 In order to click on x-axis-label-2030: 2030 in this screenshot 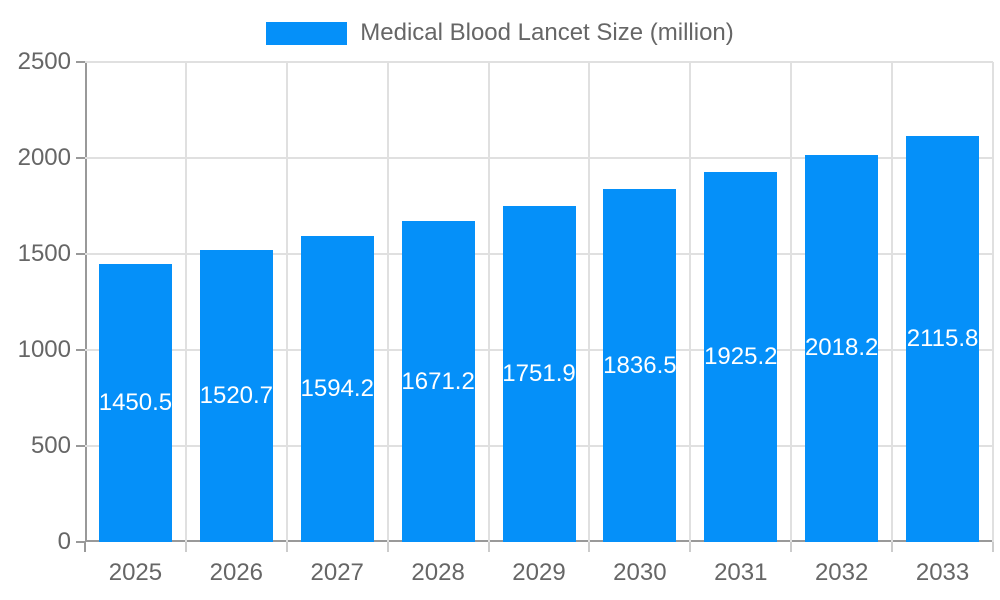, I will do `click(640, 572)`.